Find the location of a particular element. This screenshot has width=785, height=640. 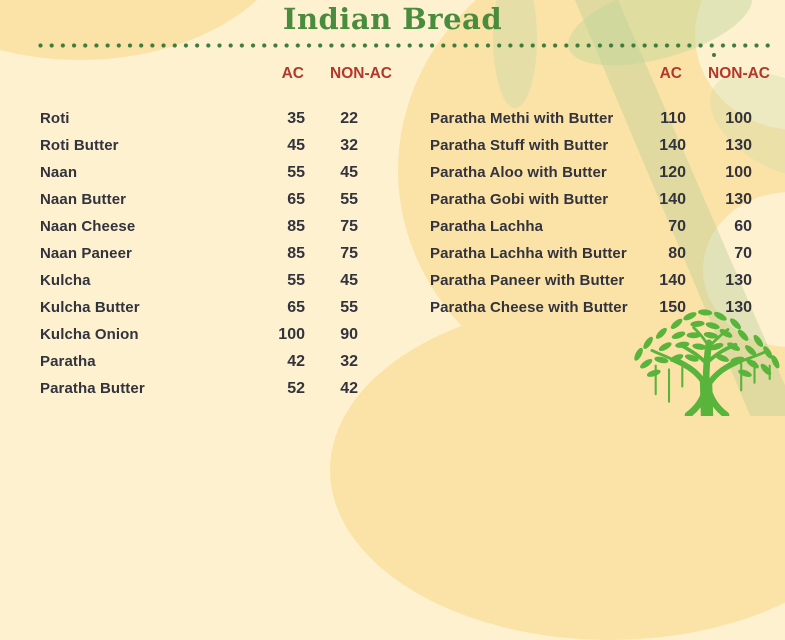

item-name: Paratha Methi with Butter is located at coordinates (522, 118).